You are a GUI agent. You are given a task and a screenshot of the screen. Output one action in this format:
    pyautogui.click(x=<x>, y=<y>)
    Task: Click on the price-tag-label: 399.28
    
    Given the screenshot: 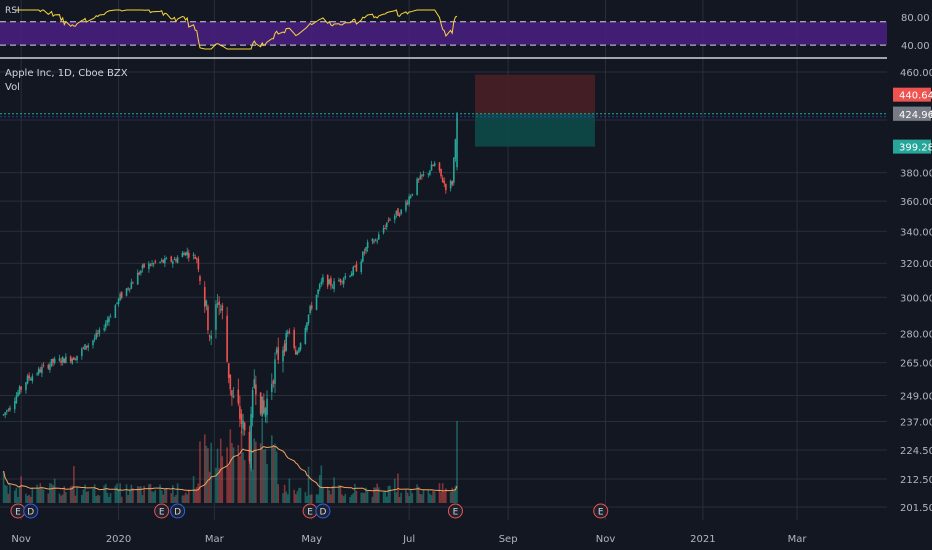 What is the action you would take?
    pyautogui.click(x=915, y=148)
    